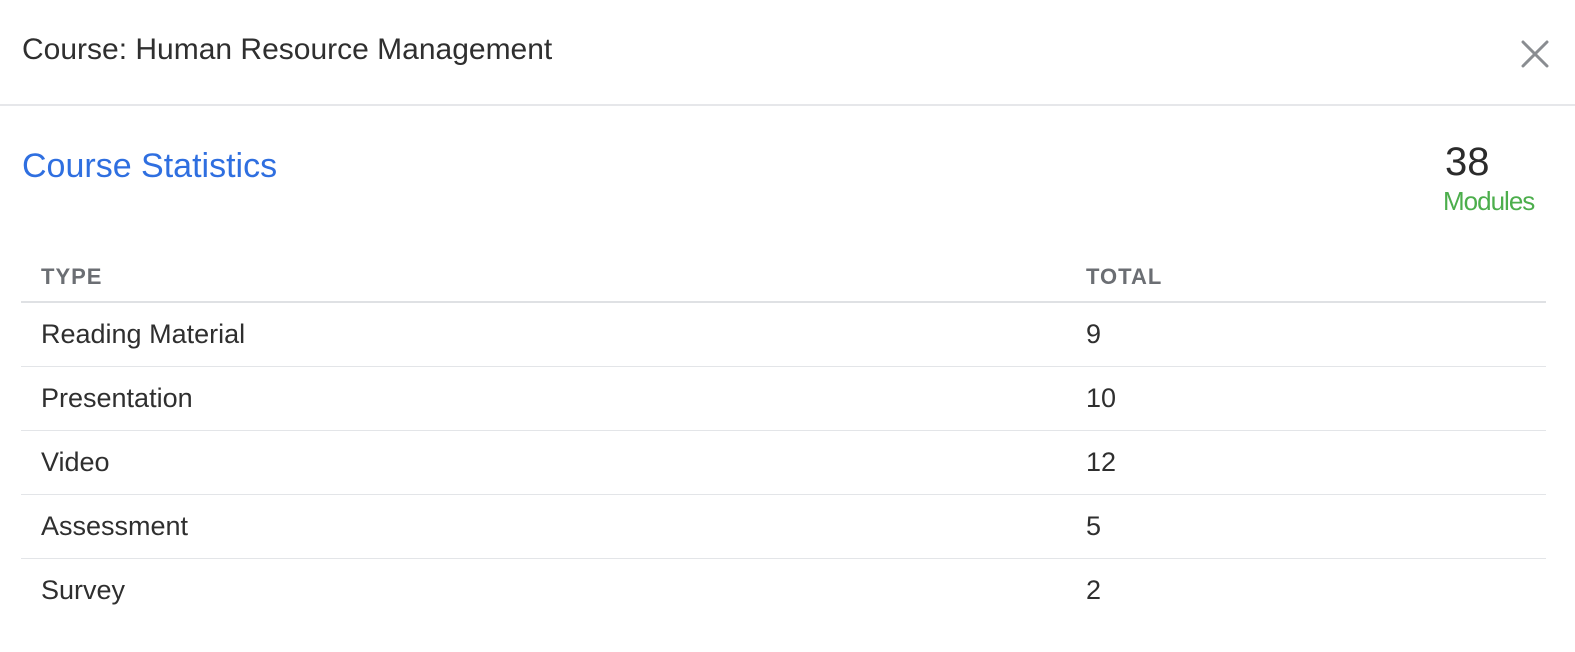 The image size is (1575, 652). Describe the element at coordinates (543, 398) in the screenshot. I see `row-type: Presentation` at that location.